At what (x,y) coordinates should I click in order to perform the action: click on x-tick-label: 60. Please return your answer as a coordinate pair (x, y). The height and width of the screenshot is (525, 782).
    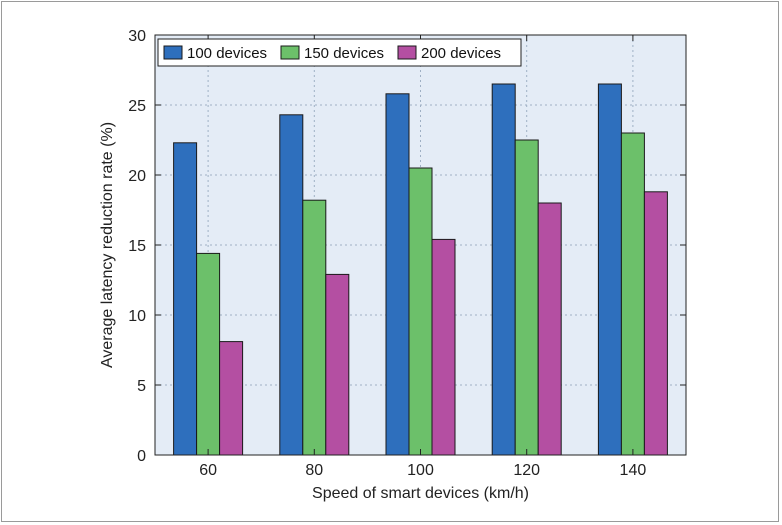
    Looking at the image, I should click on (208, 470).